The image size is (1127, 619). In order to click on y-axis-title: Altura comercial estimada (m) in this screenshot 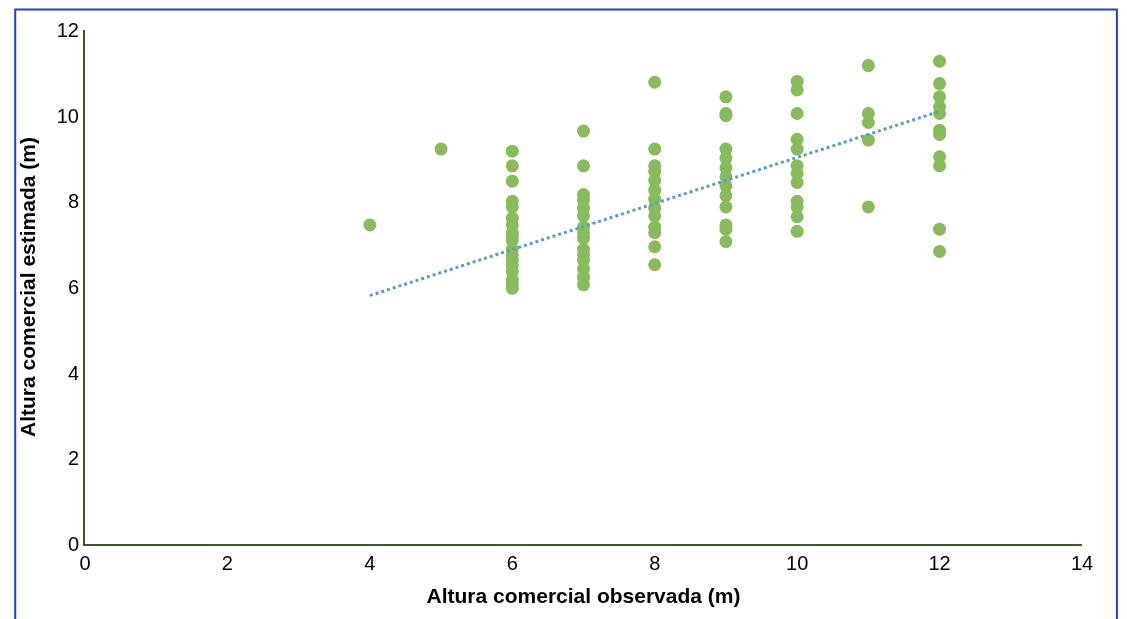, I will do `click(28, 287)`.